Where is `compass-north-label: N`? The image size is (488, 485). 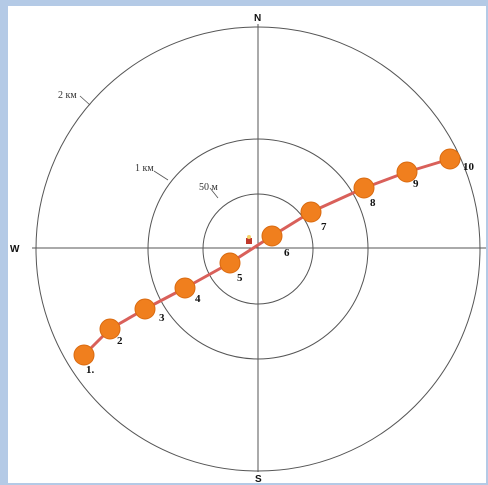 compass-north-label: N is located at coordinates (257, 18).